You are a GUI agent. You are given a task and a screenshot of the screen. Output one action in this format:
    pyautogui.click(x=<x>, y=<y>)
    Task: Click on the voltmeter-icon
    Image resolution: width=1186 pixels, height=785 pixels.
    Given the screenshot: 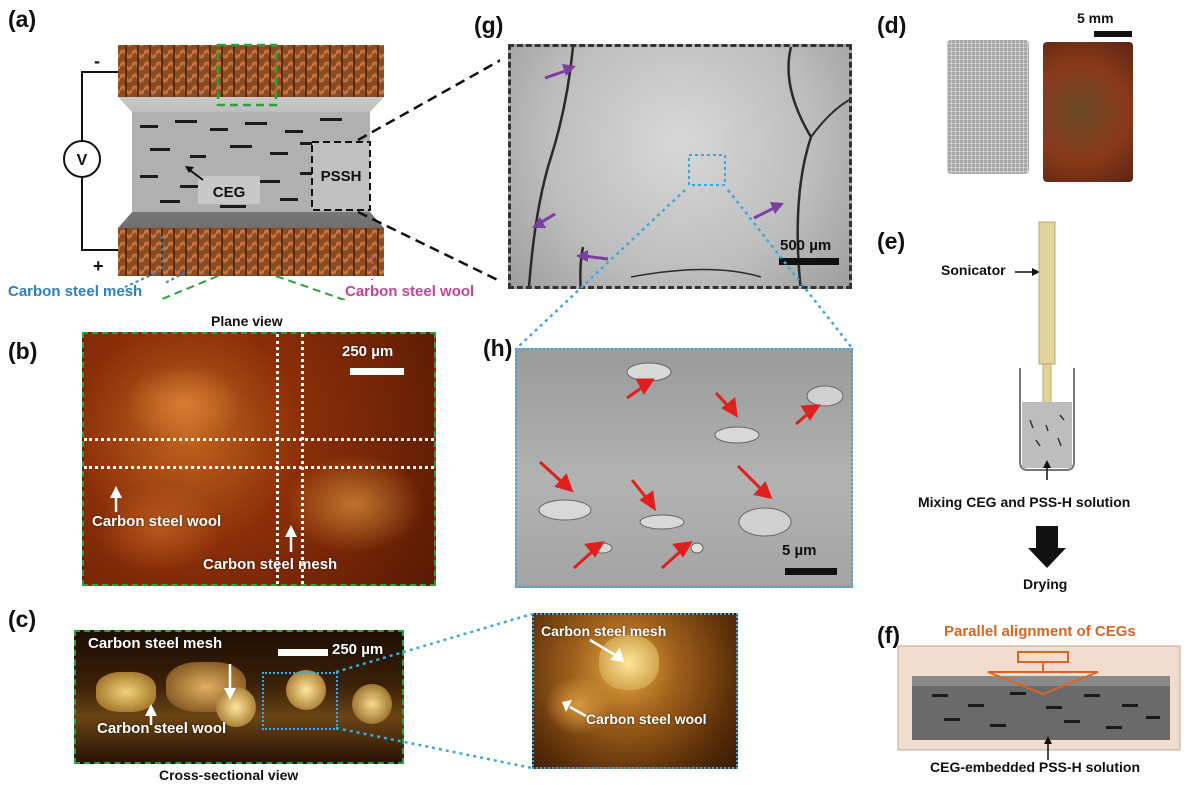 What is the action you would take?
    pyautogui.click(x=82, y=159)
    